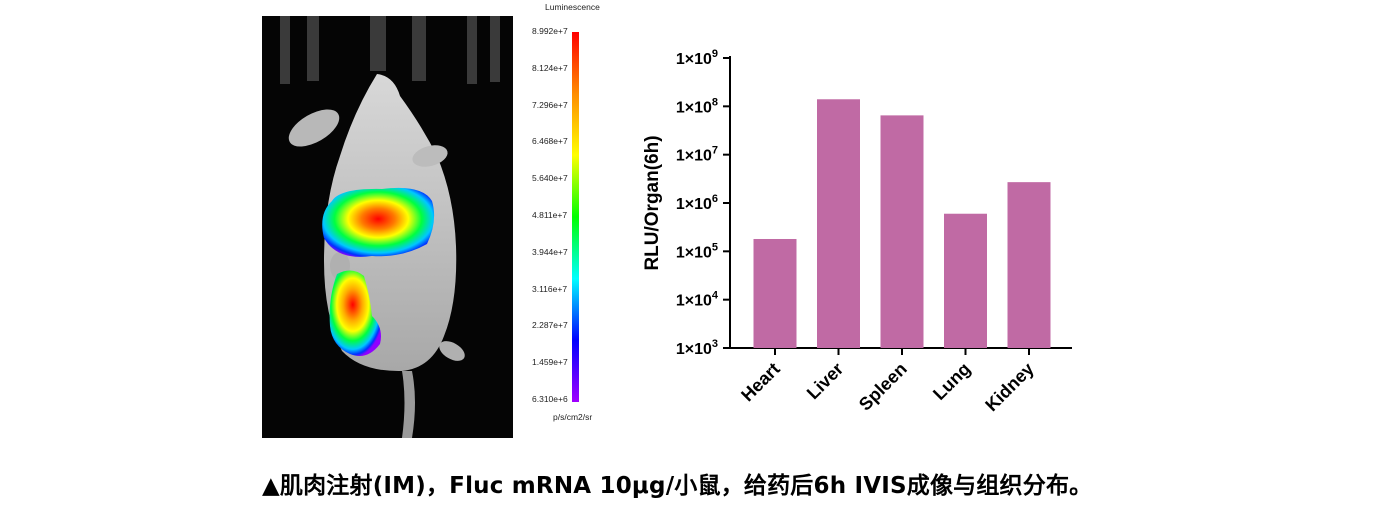  I want to click on bar-liver, so click(838, 223).